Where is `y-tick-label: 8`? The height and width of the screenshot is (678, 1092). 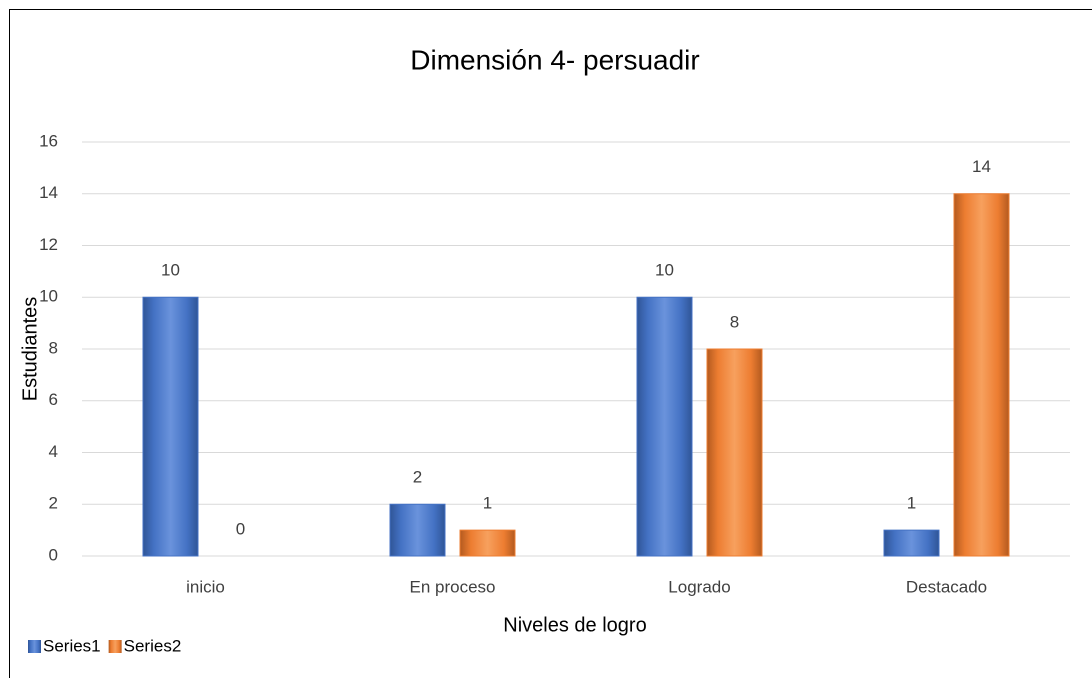
y-tick-label: 8 is located at coordinates (53, 347).